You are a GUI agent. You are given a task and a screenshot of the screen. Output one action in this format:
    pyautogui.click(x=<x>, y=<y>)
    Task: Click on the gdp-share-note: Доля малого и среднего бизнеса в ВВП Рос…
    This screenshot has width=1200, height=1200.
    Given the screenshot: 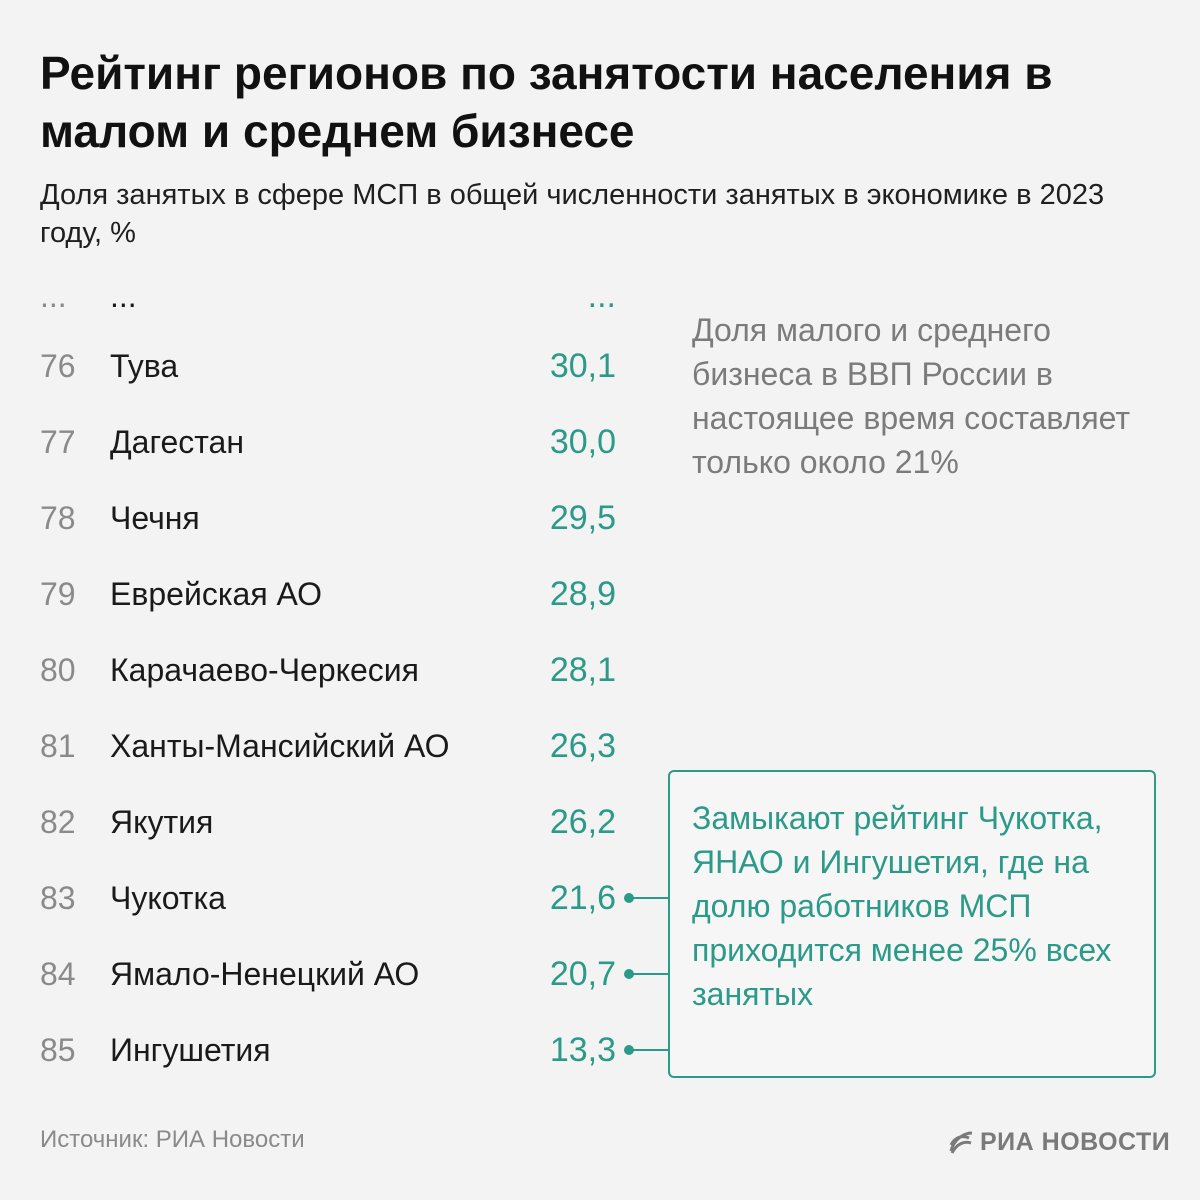 What is the action you would take?
    pyautogui.click(x=911, y=396)
    